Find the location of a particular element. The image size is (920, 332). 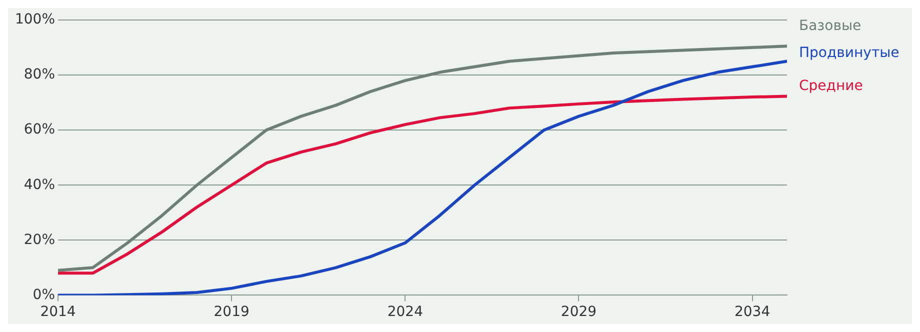

y-tick-label: 60% is located at coordinates (40, 130).